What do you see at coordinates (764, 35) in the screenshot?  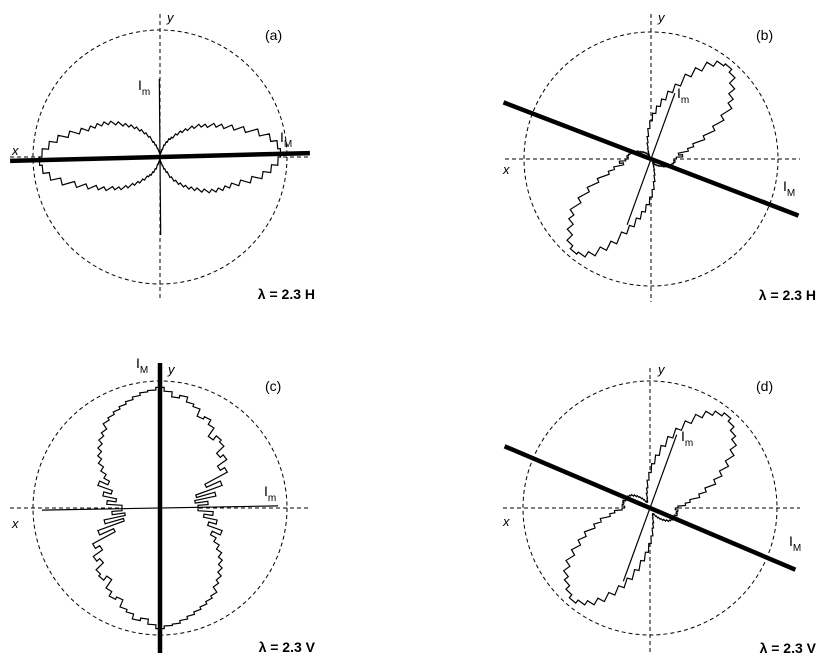 I see `panel-label: (b)` at bounding box center [764, 35].